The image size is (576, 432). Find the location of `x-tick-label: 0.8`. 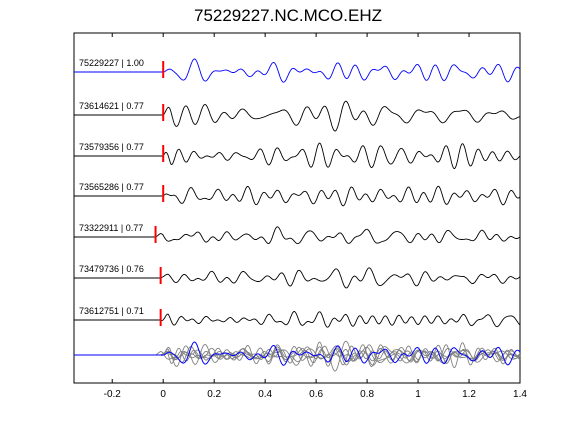

x-tick-label: 0.8 is located at coordinates (367, 394).